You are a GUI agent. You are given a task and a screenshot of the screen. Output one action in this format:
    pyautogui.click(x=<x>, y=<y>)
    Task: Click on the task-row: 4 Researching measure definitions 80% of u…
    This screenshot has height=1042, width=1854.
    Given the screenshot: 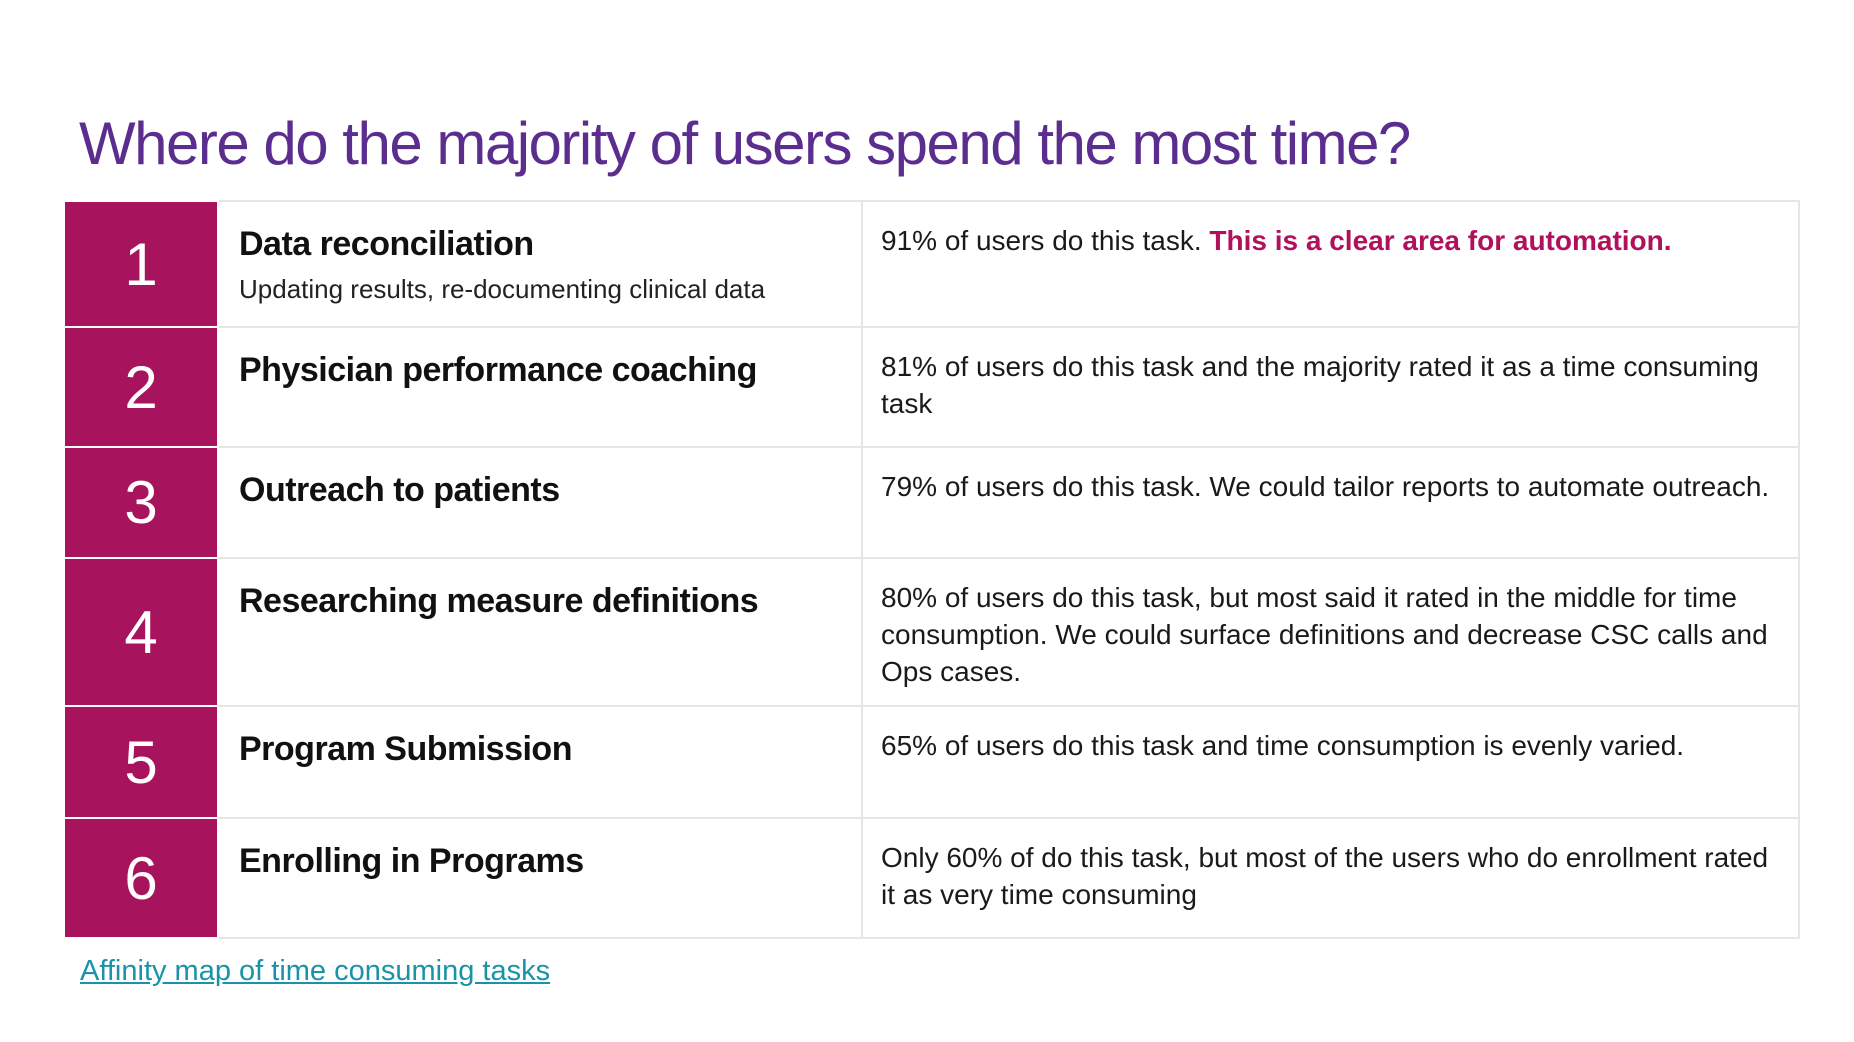 What is the action you would take?
    pyautogui.click(x=931, y=632)
    